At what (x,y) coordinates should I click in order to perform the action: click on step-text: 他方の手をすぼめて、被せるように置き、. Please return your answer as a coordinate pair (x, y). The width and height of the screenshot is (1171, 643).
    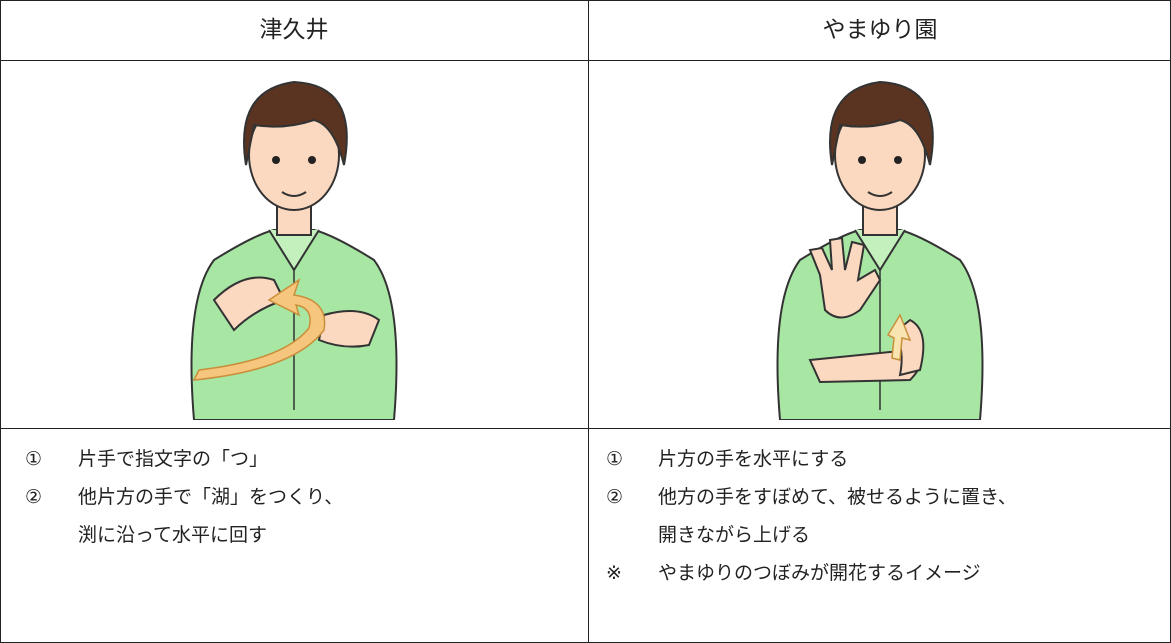
    Looking at the image, I should click on (837, 497).